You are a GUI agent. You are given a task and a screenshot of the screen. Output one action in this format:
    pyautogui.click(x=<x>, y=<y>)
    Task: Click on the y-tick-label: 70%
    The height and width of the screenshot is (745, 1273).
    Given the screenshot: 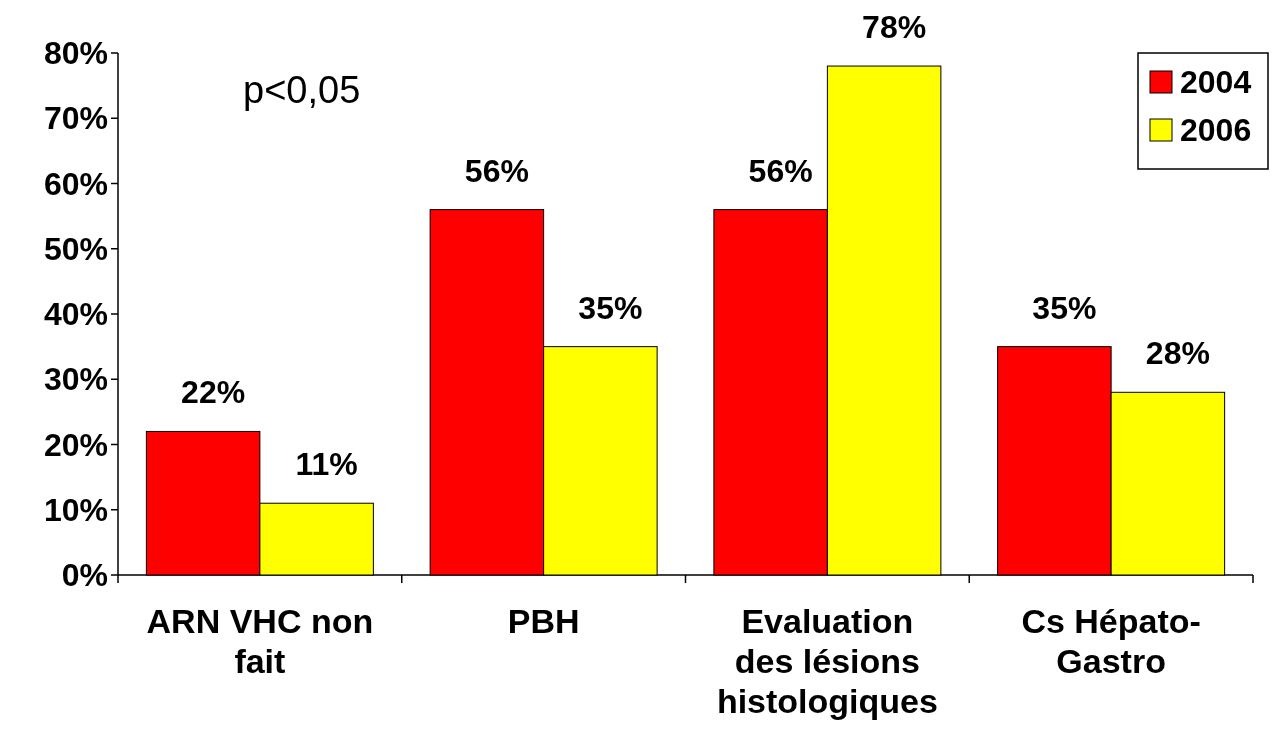 What is the action you would take?
    pyautogui.click(x=75, y=118)
    